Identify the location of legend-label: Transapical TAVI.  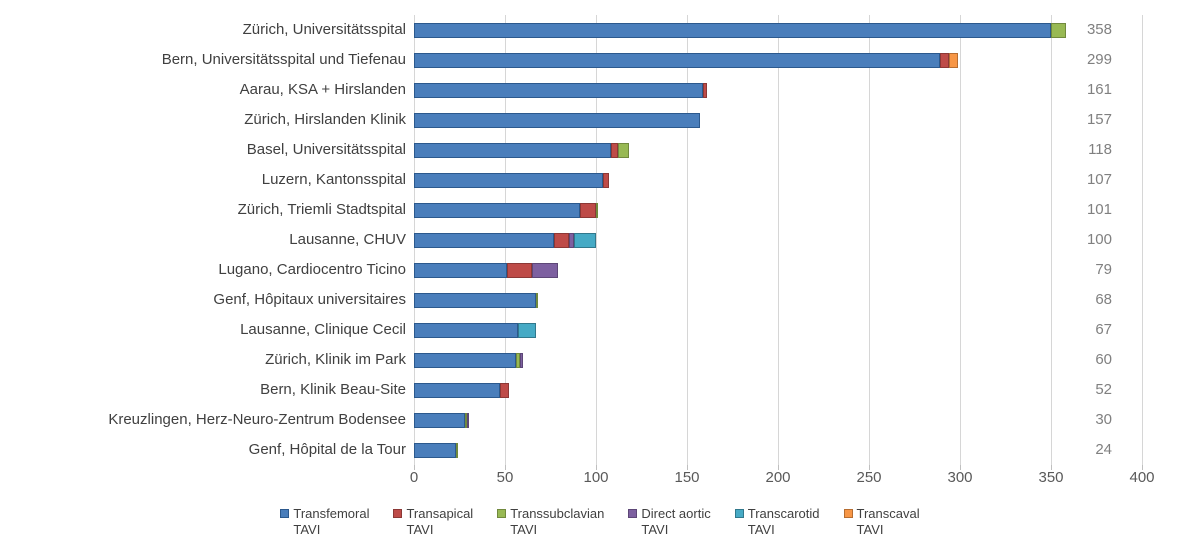
(440, 521).